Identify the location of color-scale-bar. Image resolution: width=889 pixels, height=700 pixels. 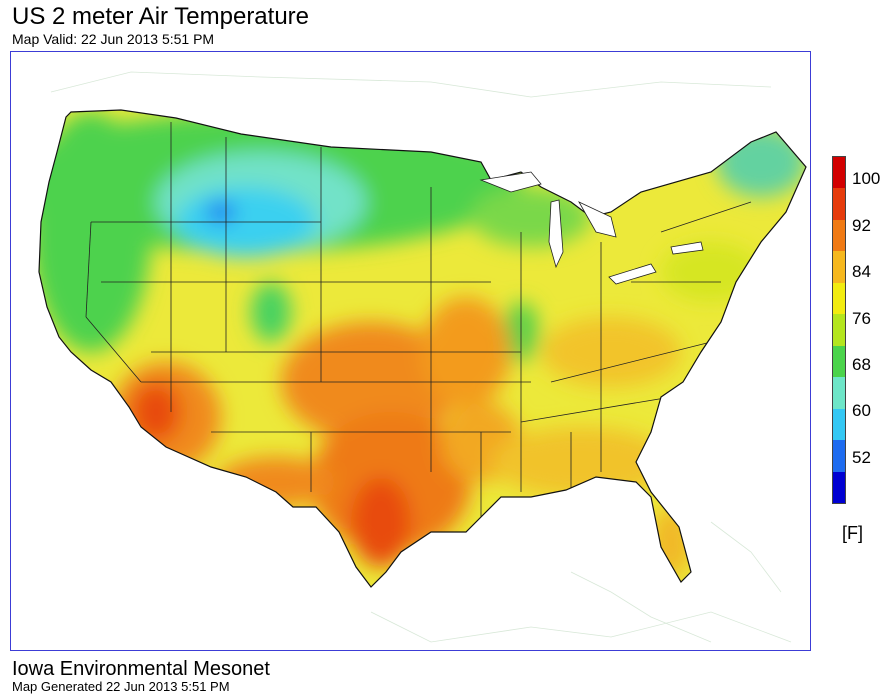
(839, 330).